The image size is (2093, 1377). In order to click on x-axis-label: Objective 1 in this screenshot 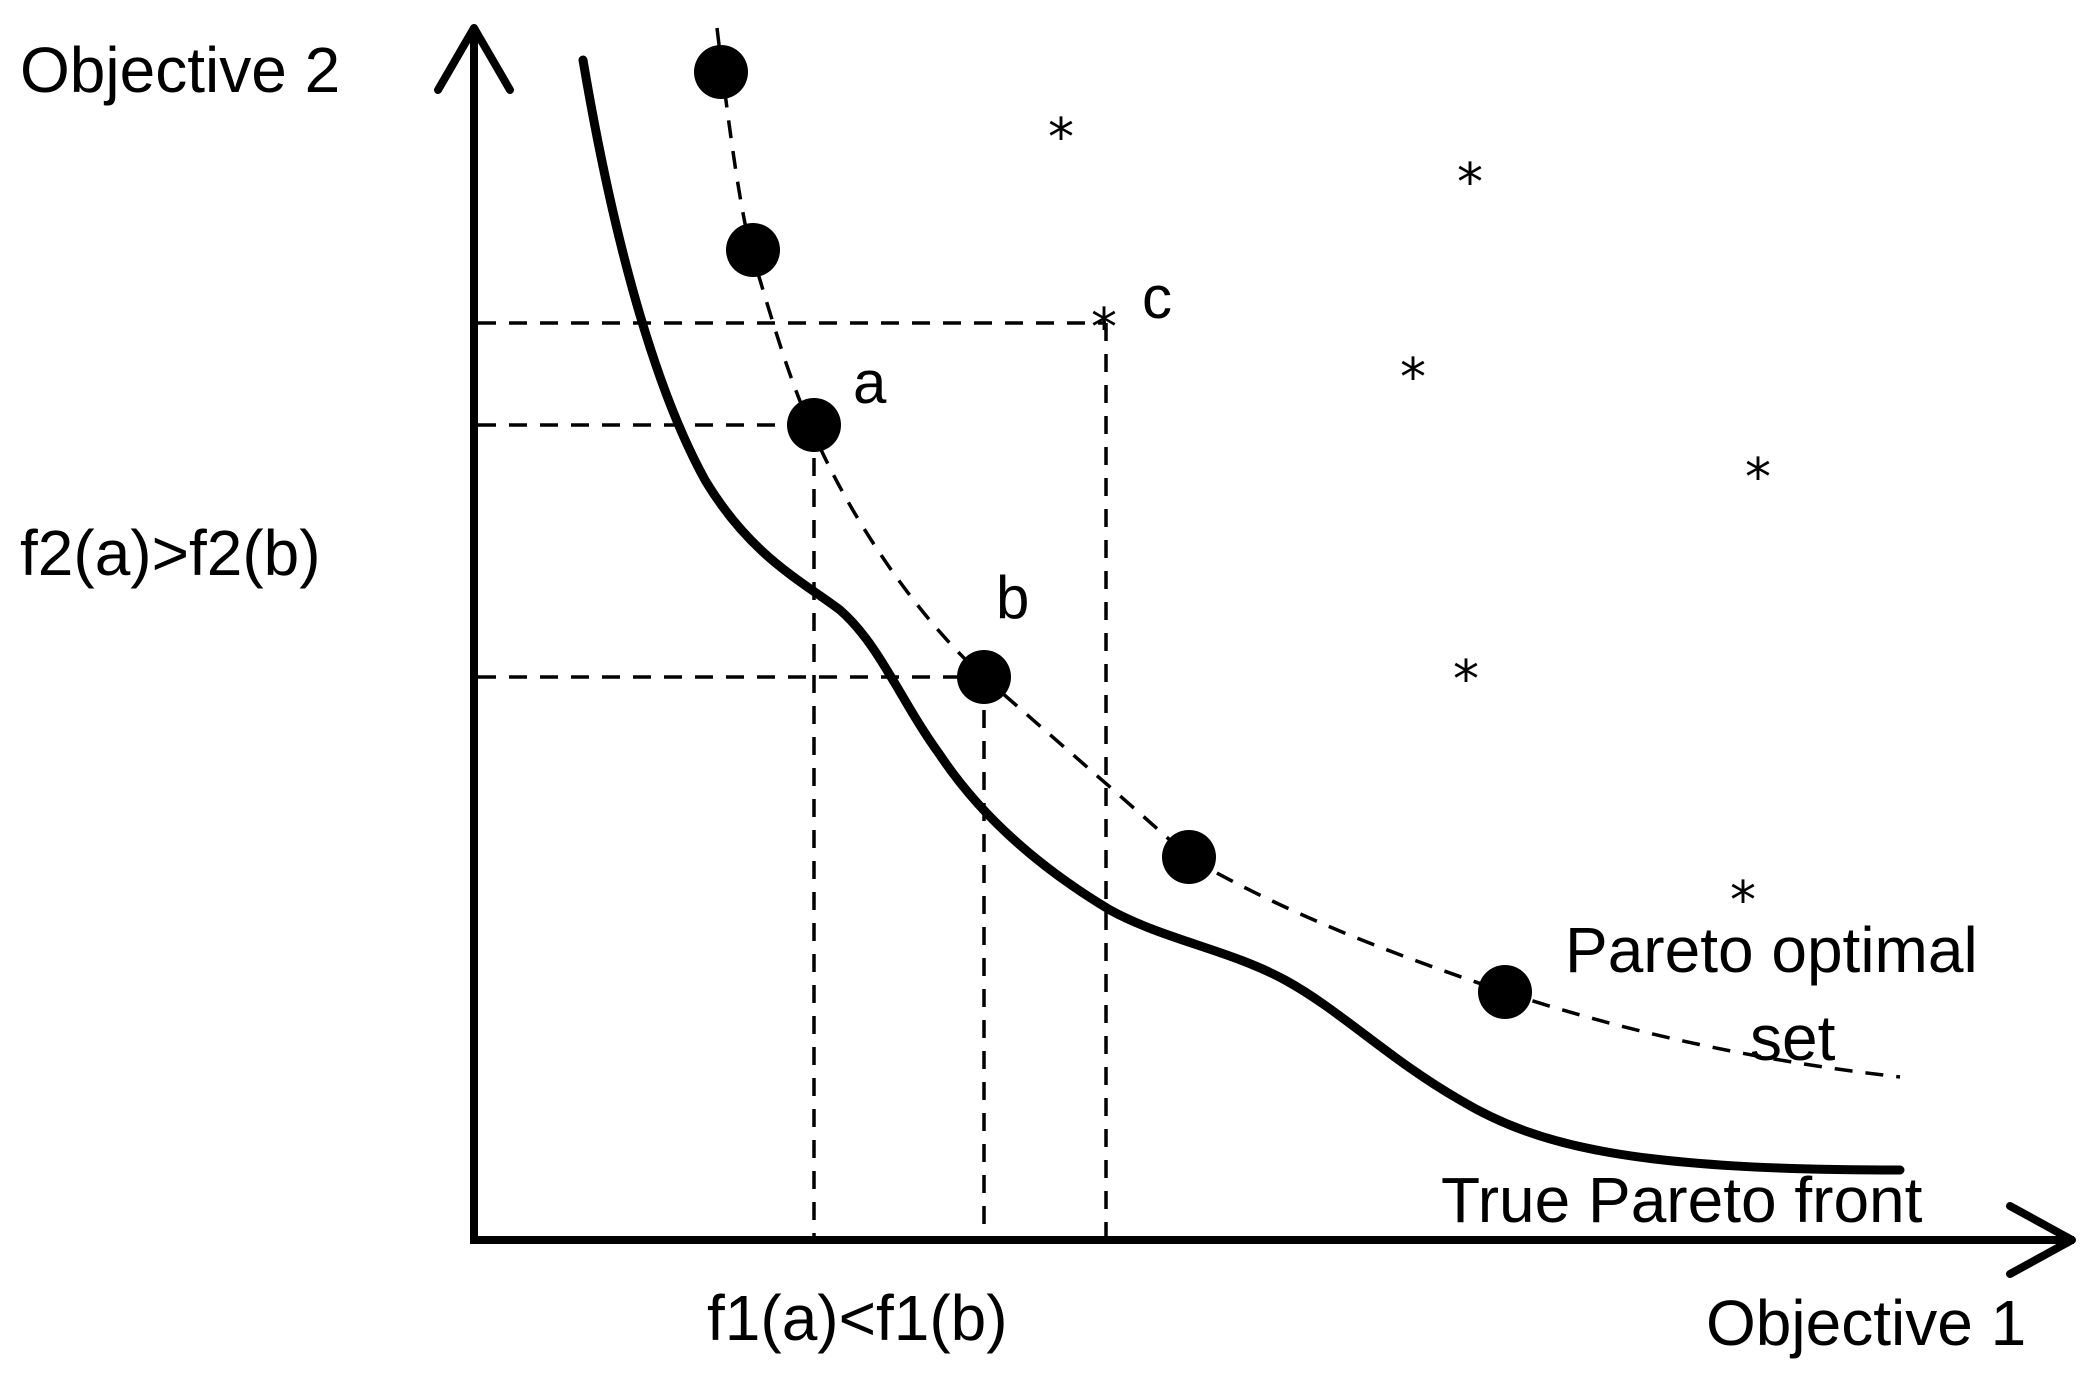, I will do `click(1866, 1323)`.